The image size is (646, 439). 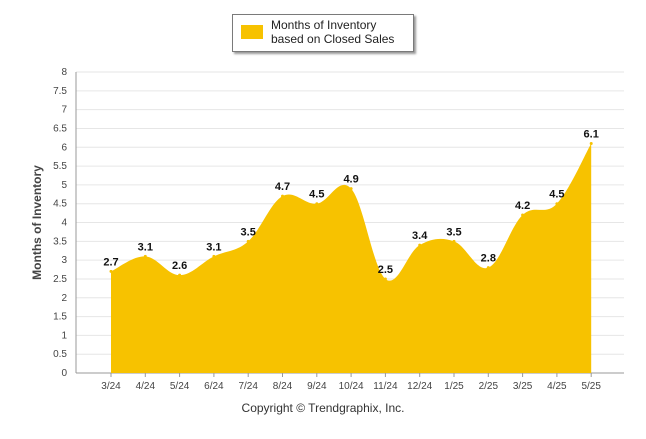 I want to click on data-label: 2.8, so click(x=488, y=259).